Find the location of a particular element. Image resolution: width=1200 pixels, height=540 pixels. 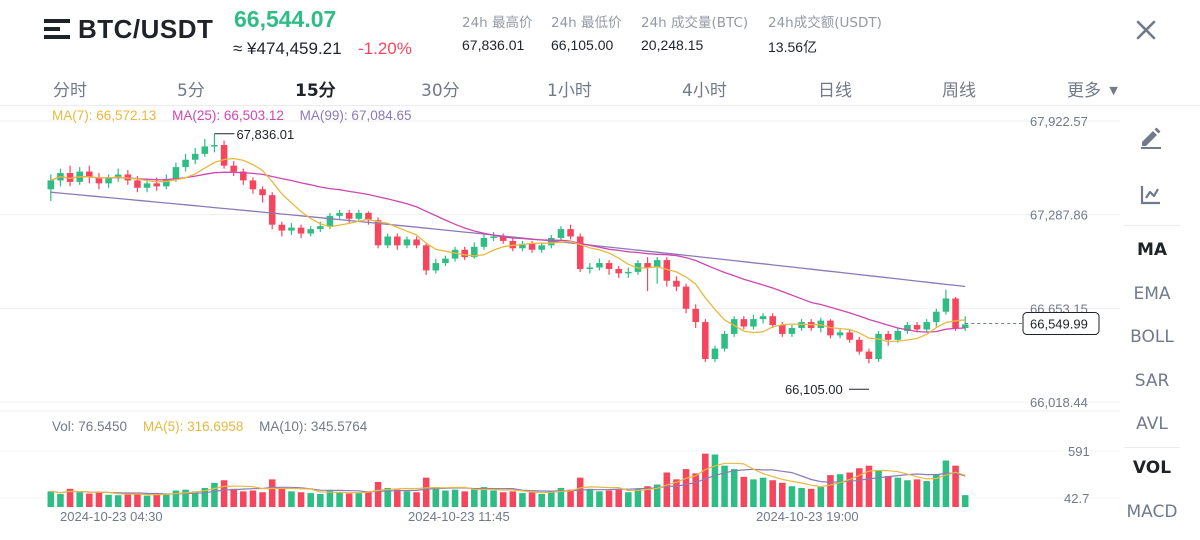

stat-label: 24h 成交量(BTC) is located at coordinates (695, 23).